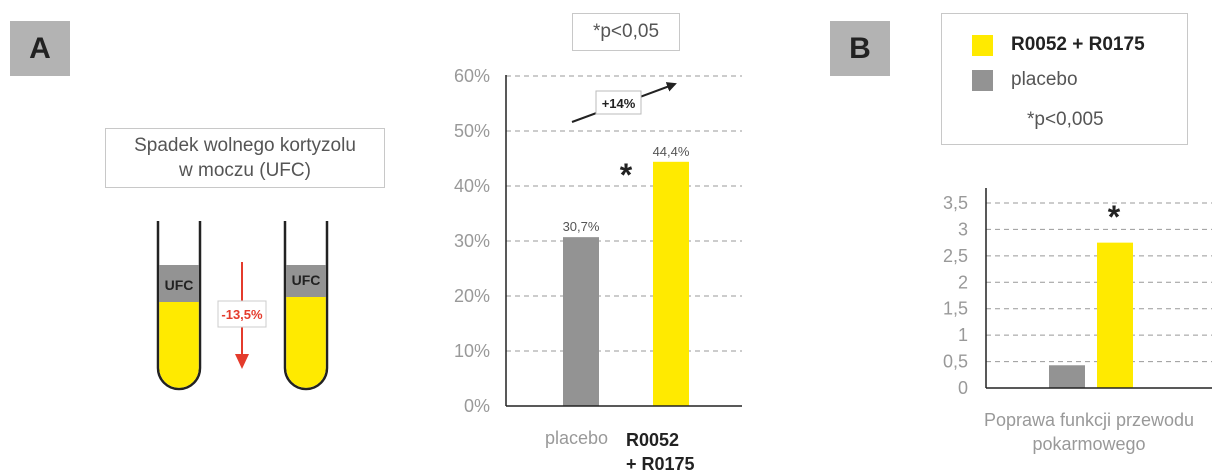 The image size is (1218, 476). Describe the element at coordinates (626, 175) in the screenshot. I see `chartA-significance-marker: *` at that location.